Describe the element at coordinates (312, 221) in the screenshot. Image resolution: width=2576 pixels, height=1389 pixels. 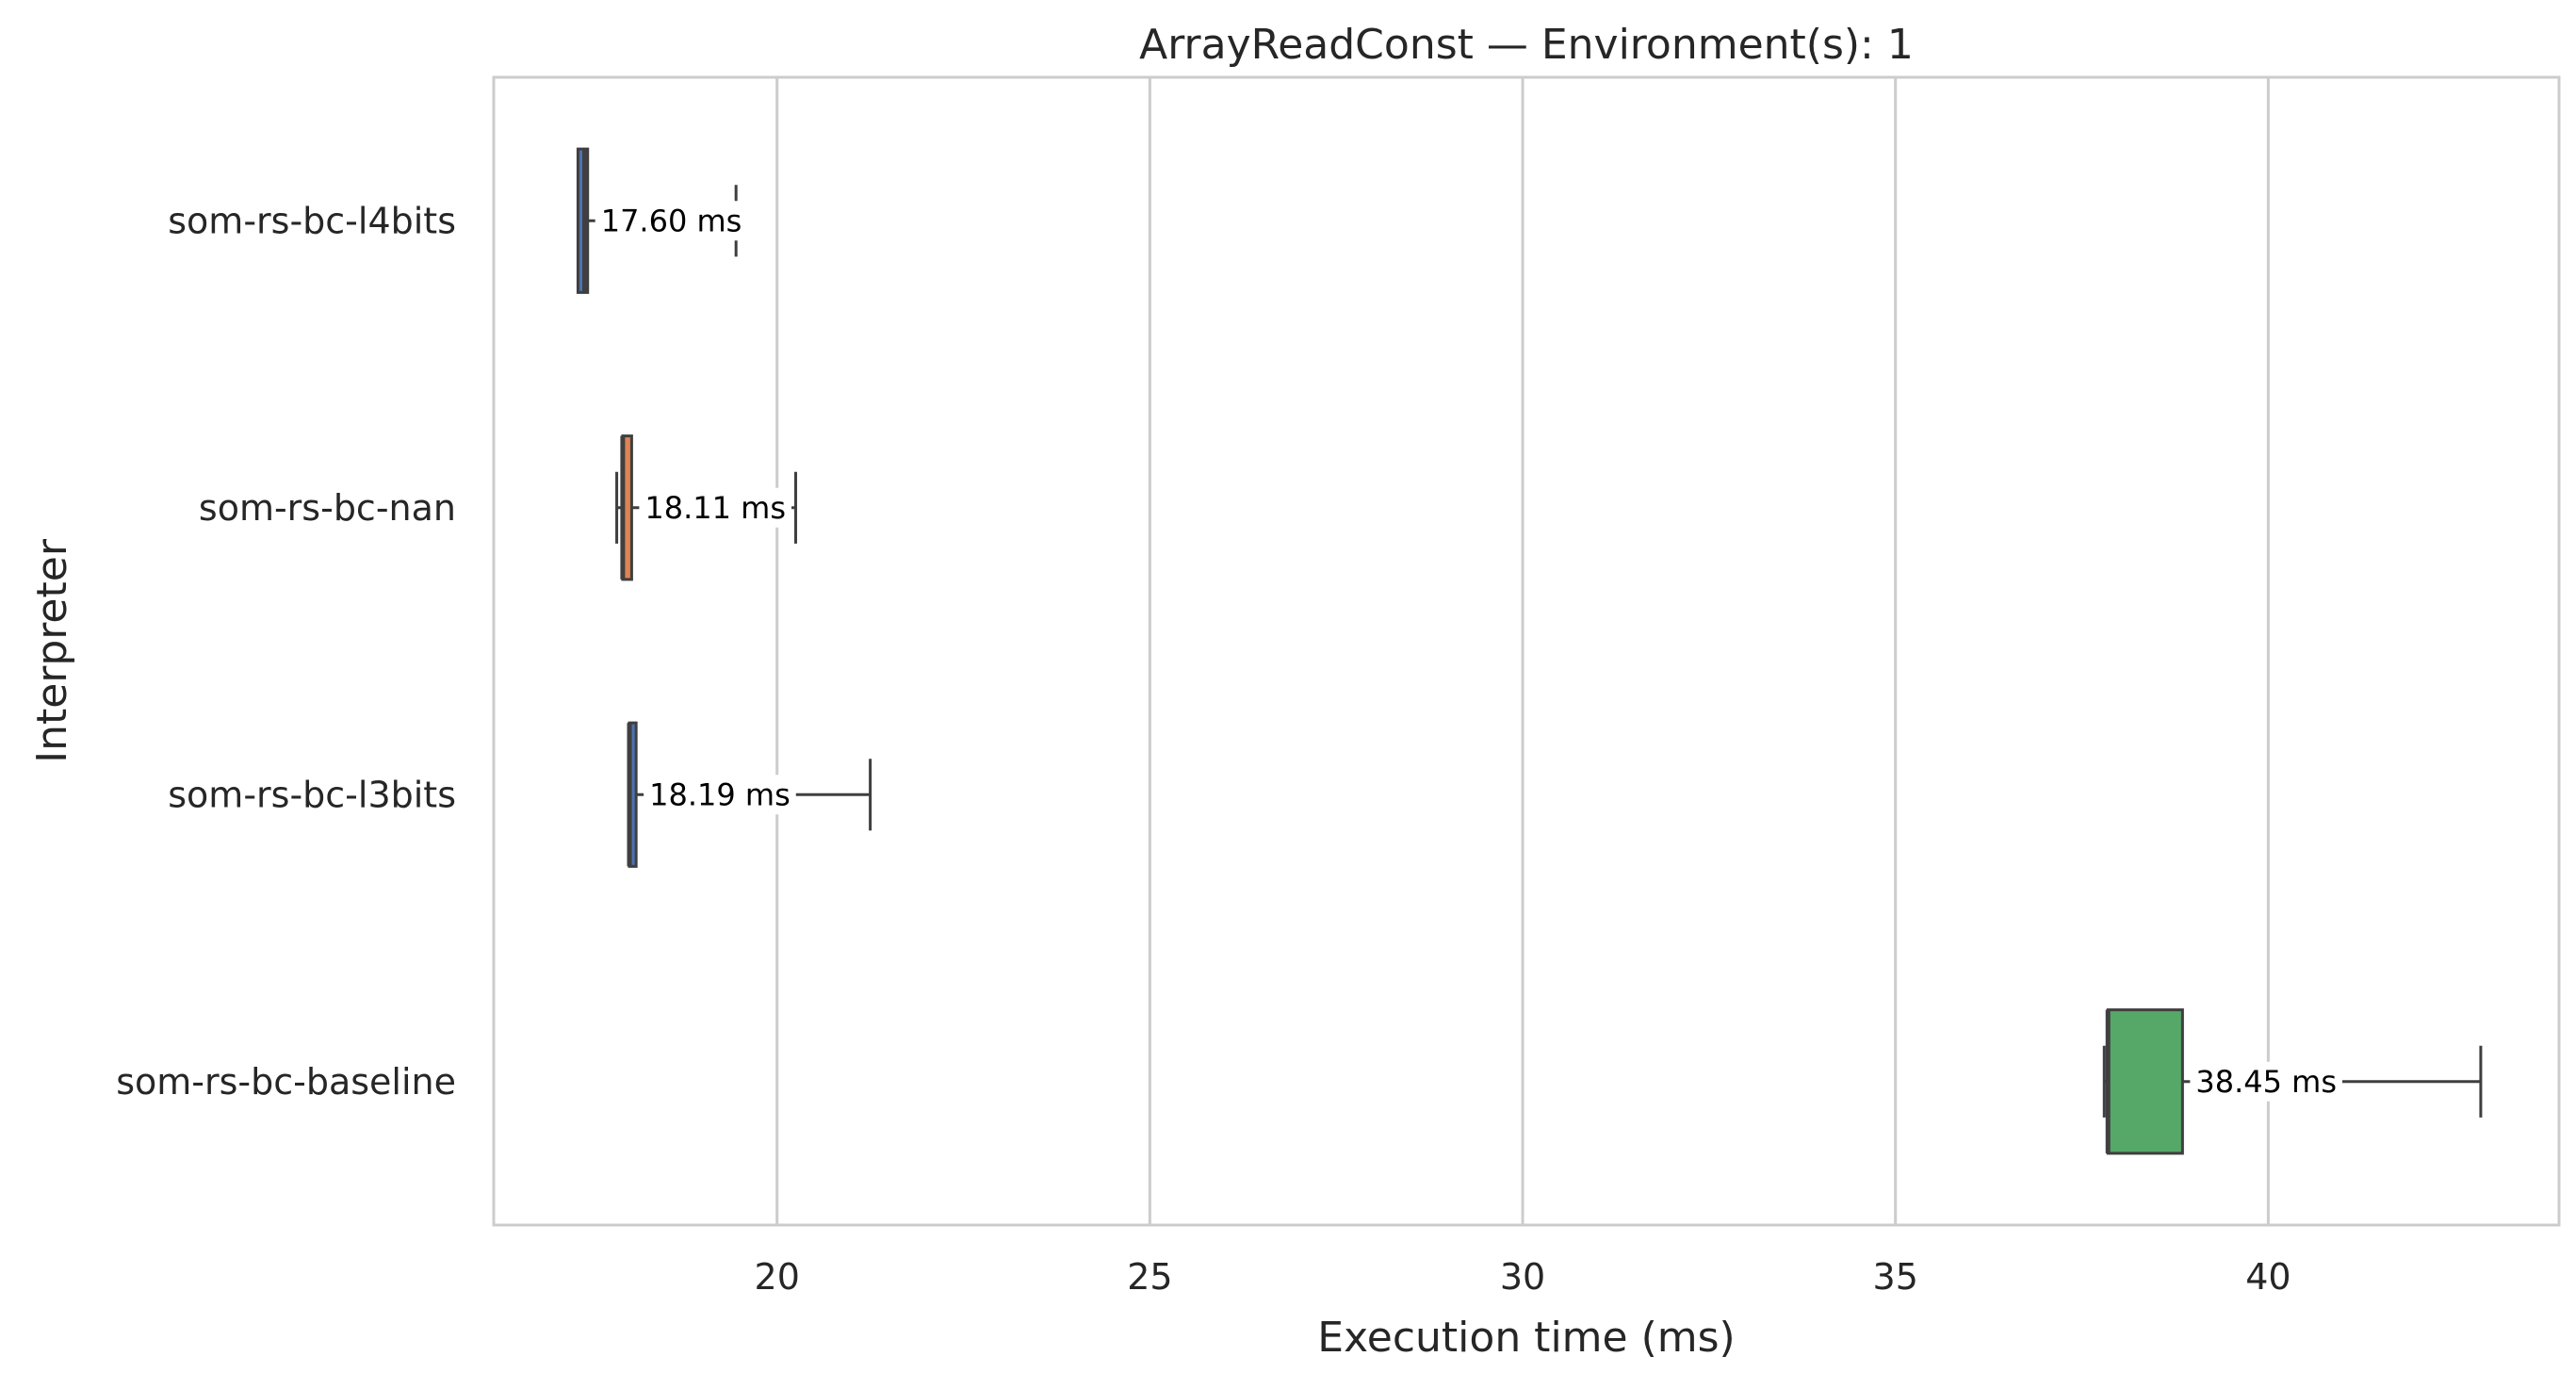
I see `y-tick-label: som-rs-bc-l4bits` at that location.